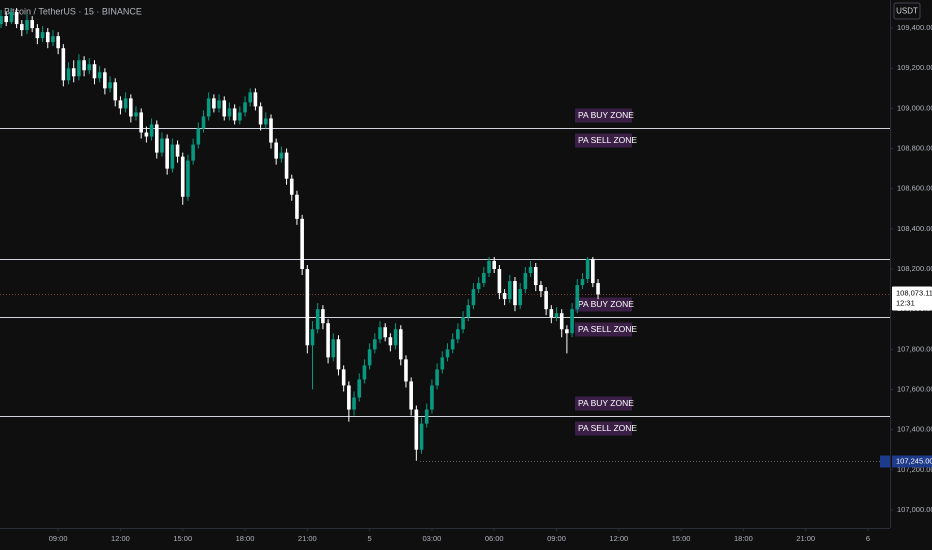 The width and height of the screenshot is (932, 550). I want to click on y-tick-label: 109,400.00, so click(914, 27).